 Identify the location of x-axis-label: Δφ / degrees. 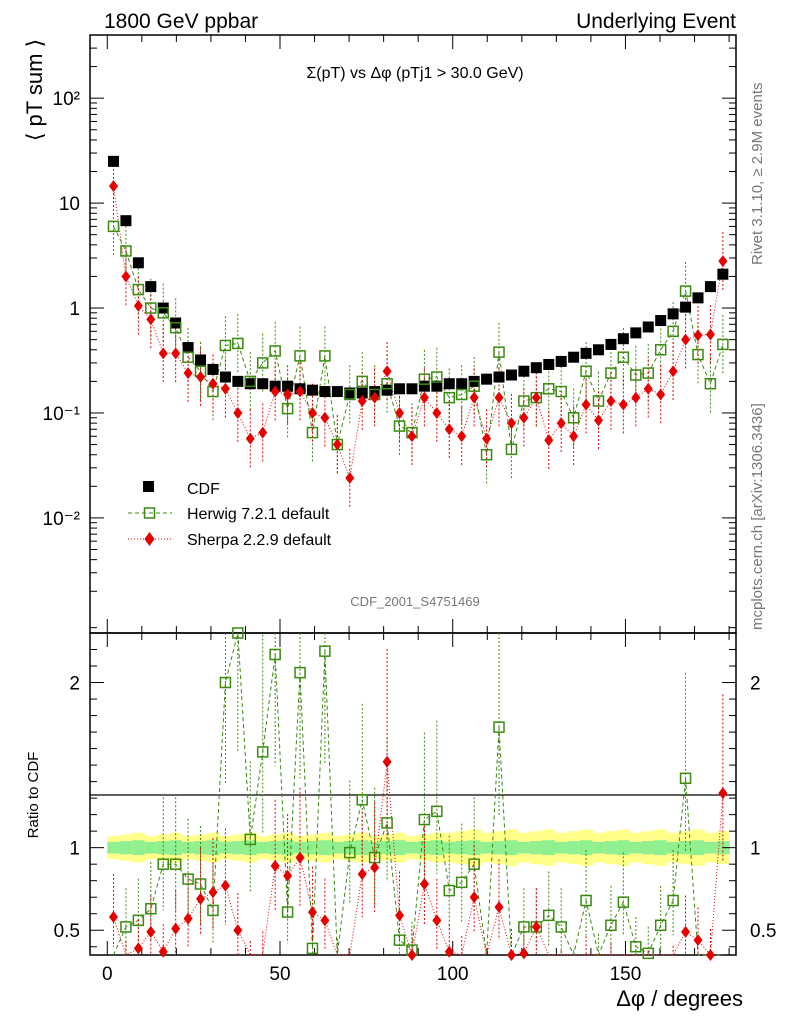
(679, 998).